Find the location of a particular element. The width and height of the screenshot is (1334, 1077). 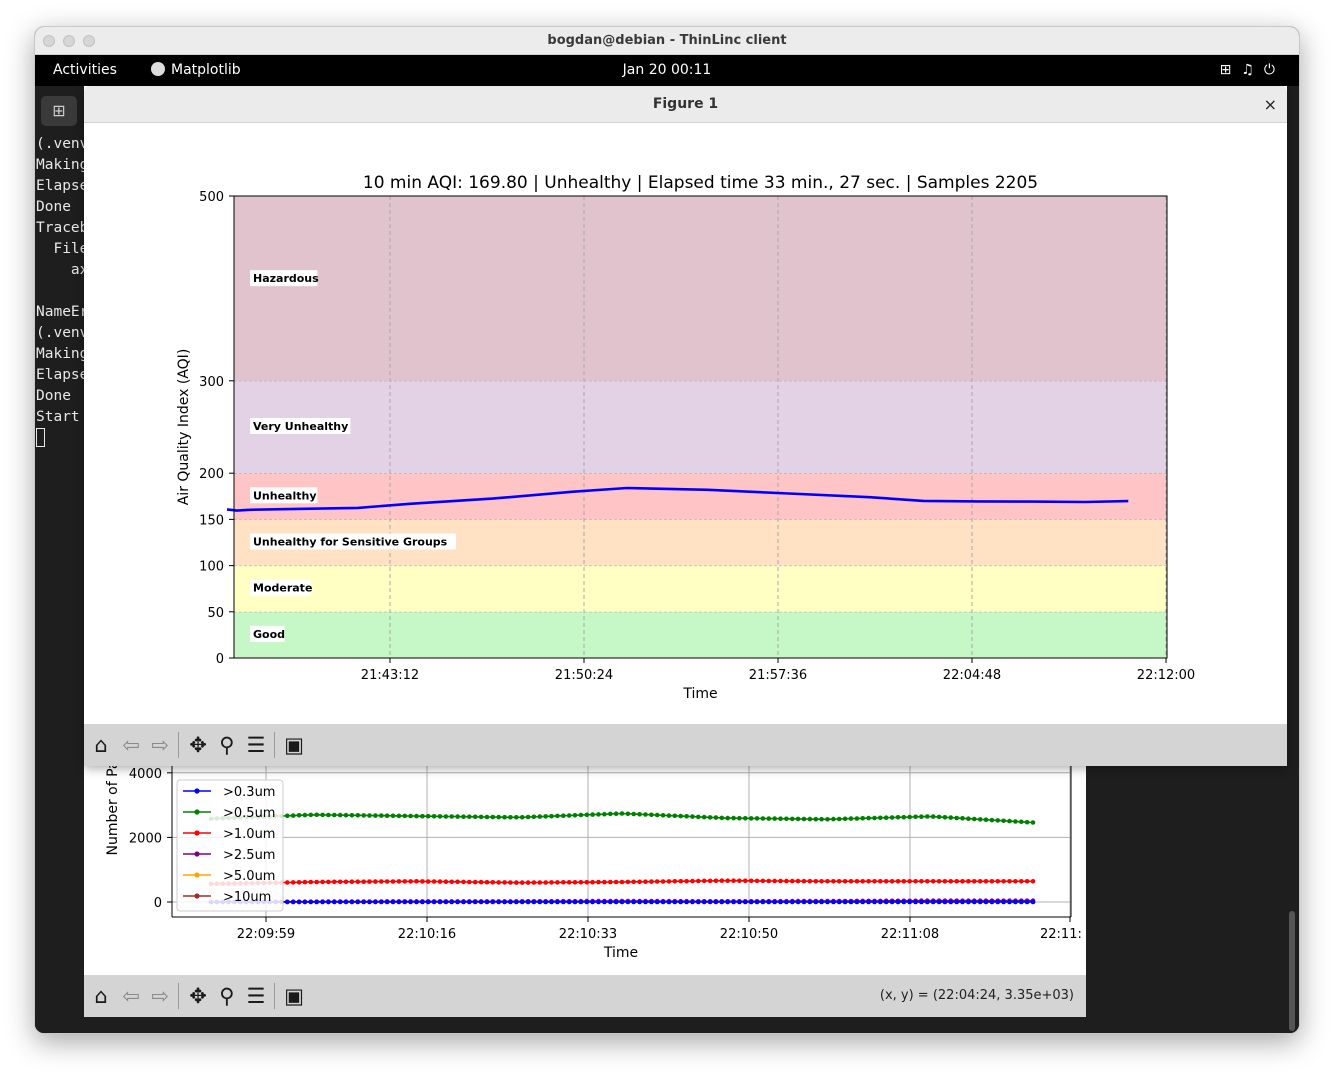

y-tick-label: 2000 is located at coordinates (145, 838).